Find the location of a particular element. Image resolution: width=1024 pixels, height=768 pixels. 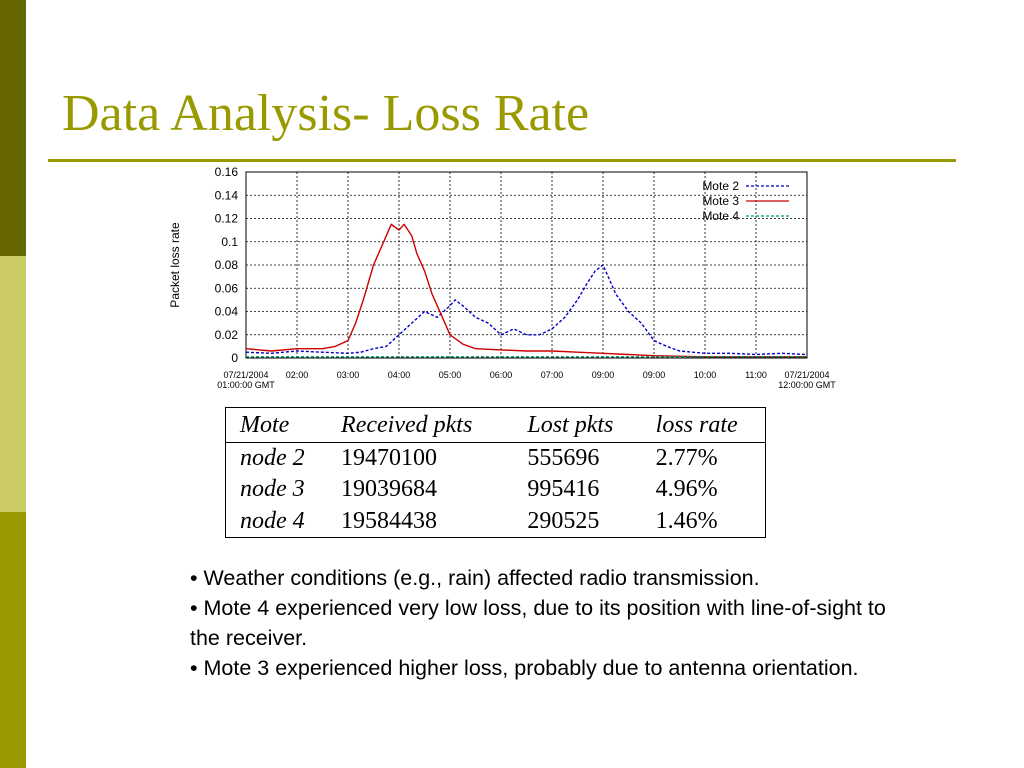

x-tick-label: 02:00 is located at coordinates (297, 375).